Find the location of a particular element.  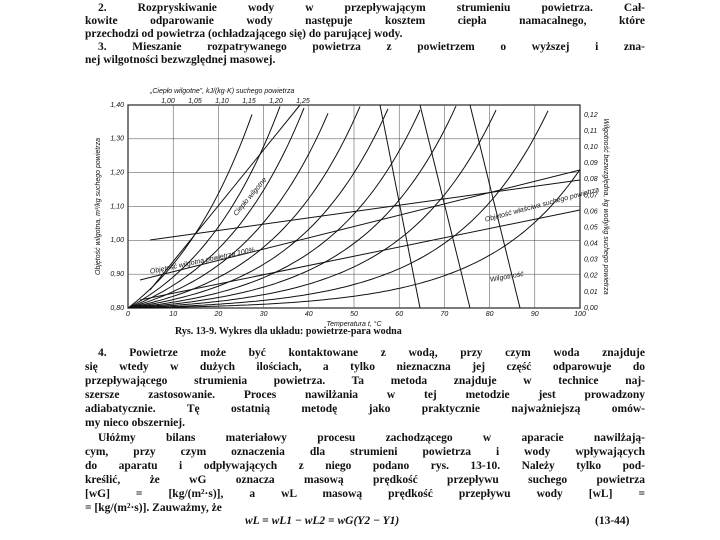

x-tick-label: 60 is located at coordinates (399, 314).